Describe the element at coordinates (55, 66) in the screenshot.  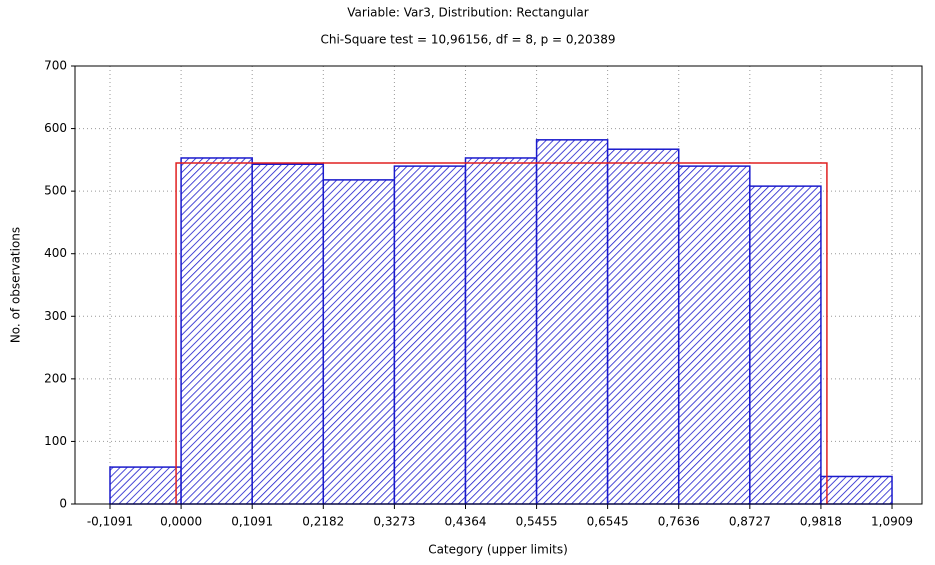
I see `y-tick-label: 700` at that location.